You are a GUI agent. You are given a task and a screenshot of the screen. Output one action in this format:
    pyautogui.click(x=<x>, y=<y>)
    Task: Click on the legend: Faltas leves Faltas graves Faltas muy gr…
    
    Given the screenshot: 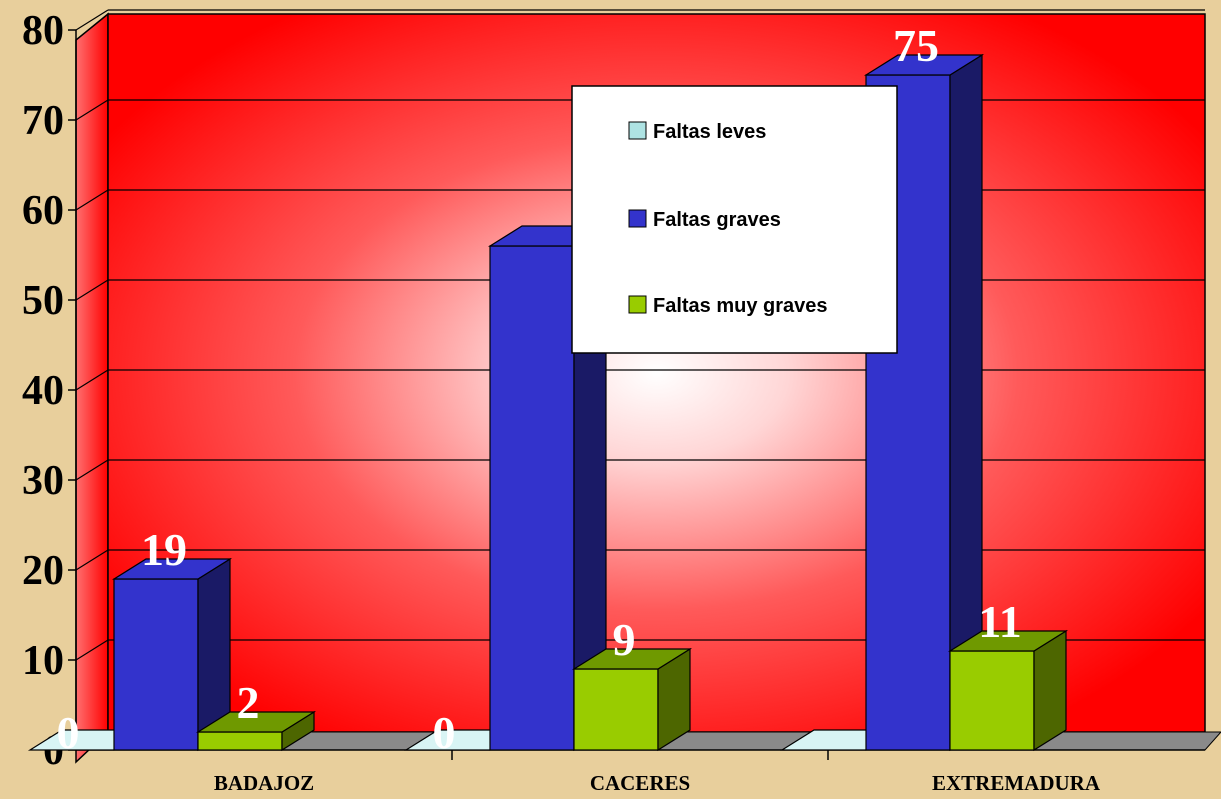 What is the action you would take?
    pyautogui.click(x=734, y=219)
    